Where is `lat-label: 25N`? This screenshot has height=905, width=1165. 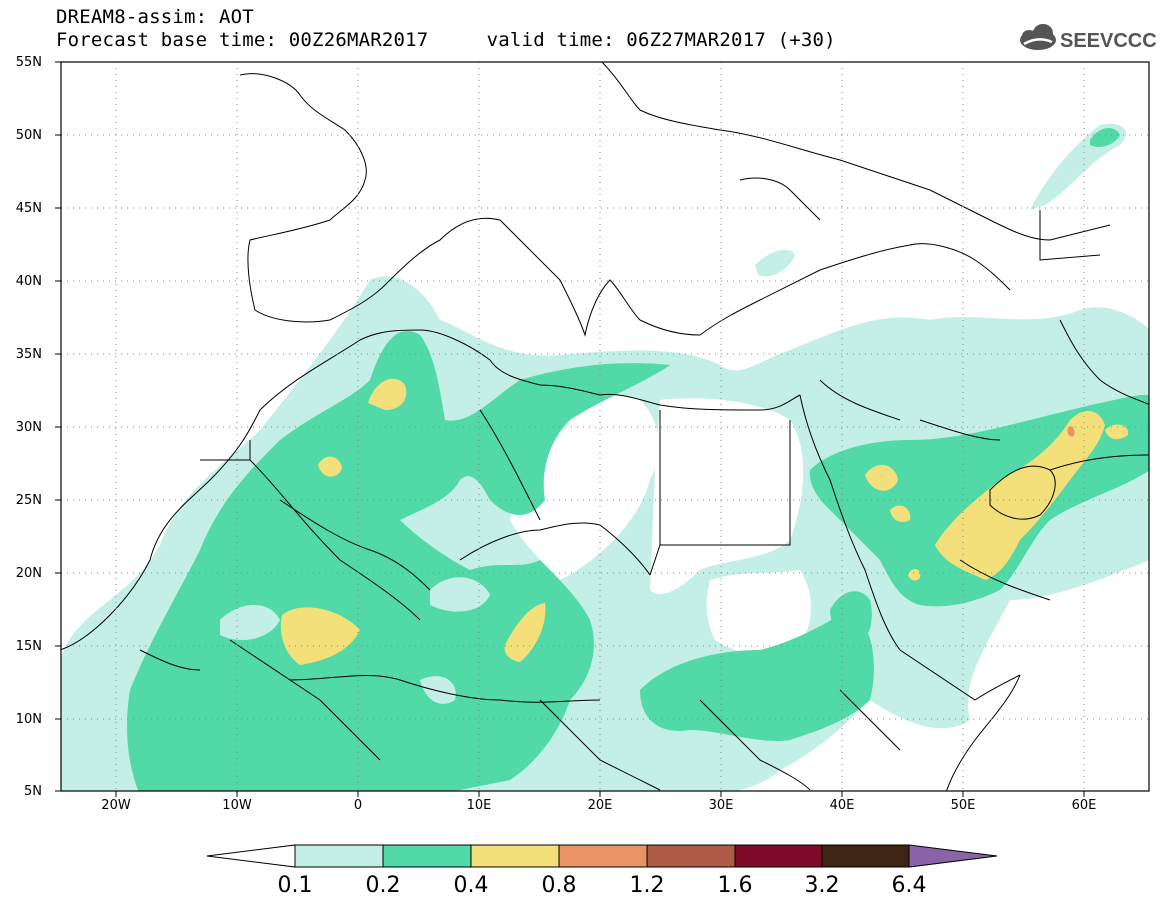 lat-label: 25N is located at coordinates (28, 500).